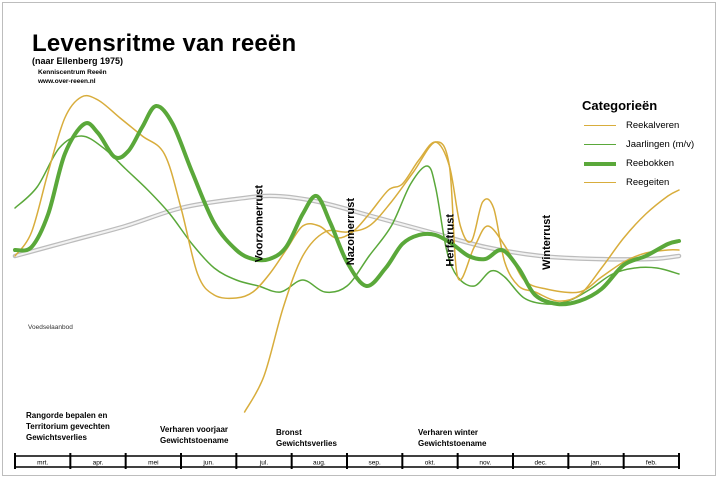 This screenshot has width=720, height=480. I want to click on credit-organisation: Kenniscentrum Reeën, so click(72, 72).